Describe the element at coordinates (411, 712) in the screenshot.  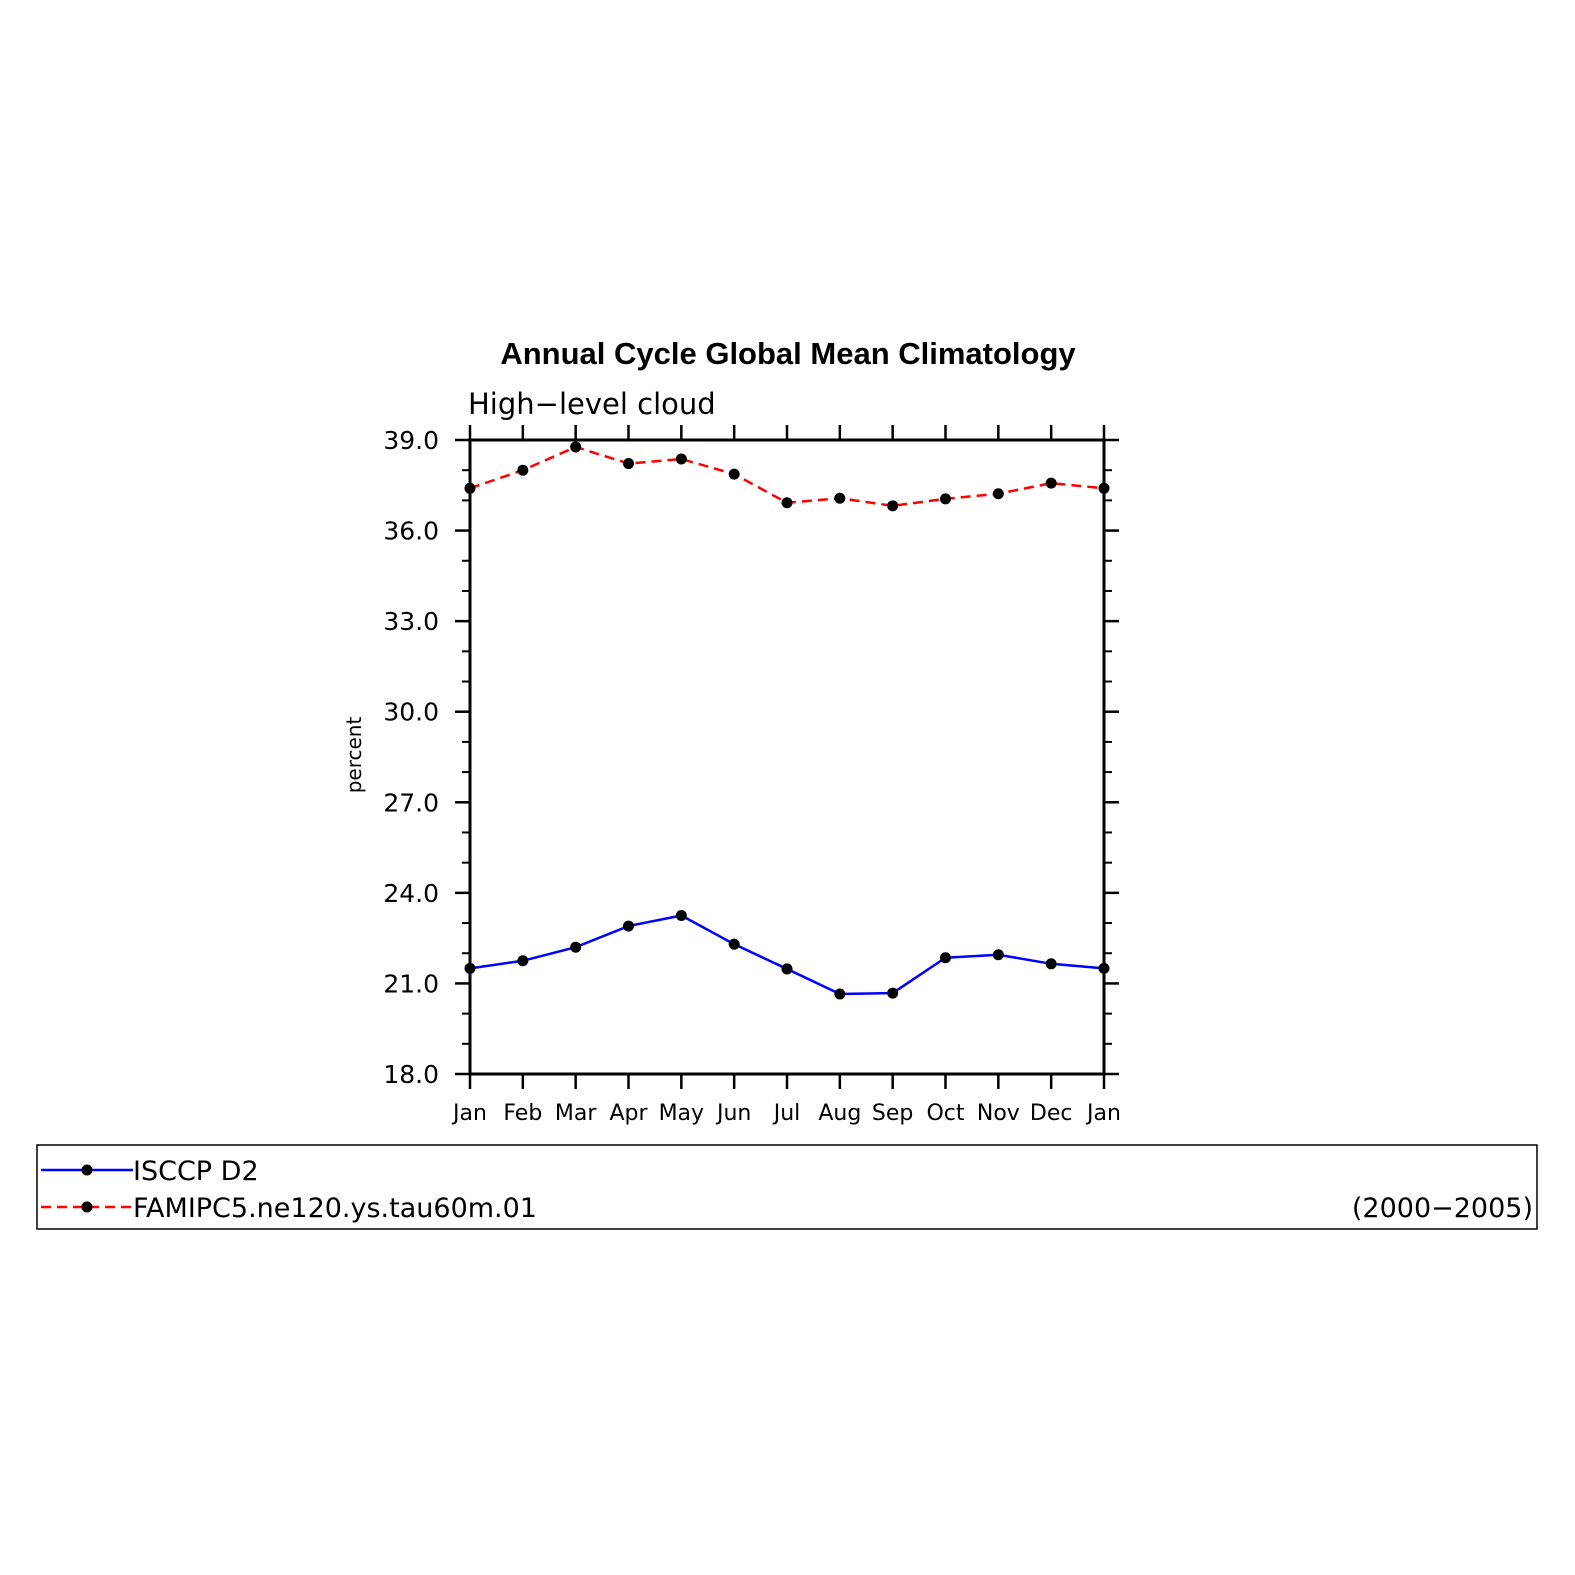
I see `y-tick-label: 30.0` at that location.